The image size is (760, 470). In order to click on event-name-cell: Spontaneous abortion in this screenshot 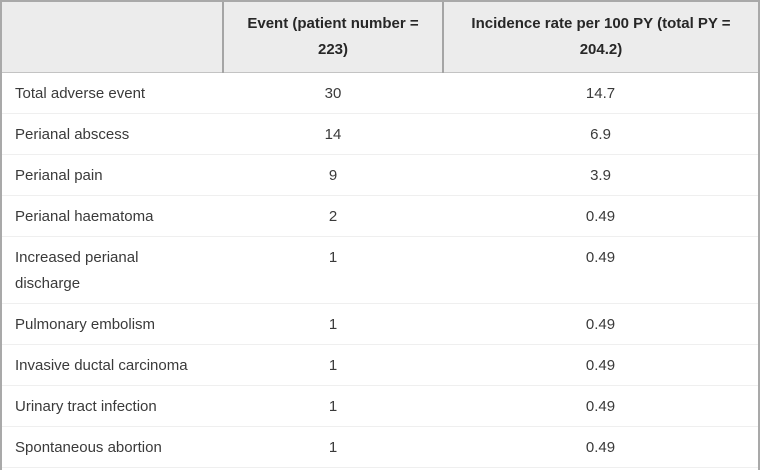, I will do `click(112, 447)`.